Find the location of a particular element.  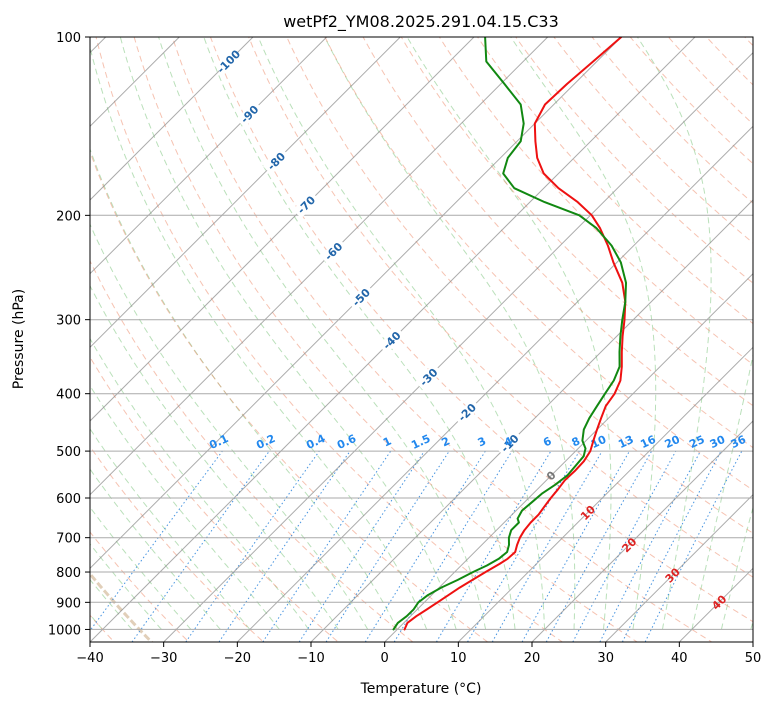

y-tick-label: 100 is located at coordinates (68, 38).